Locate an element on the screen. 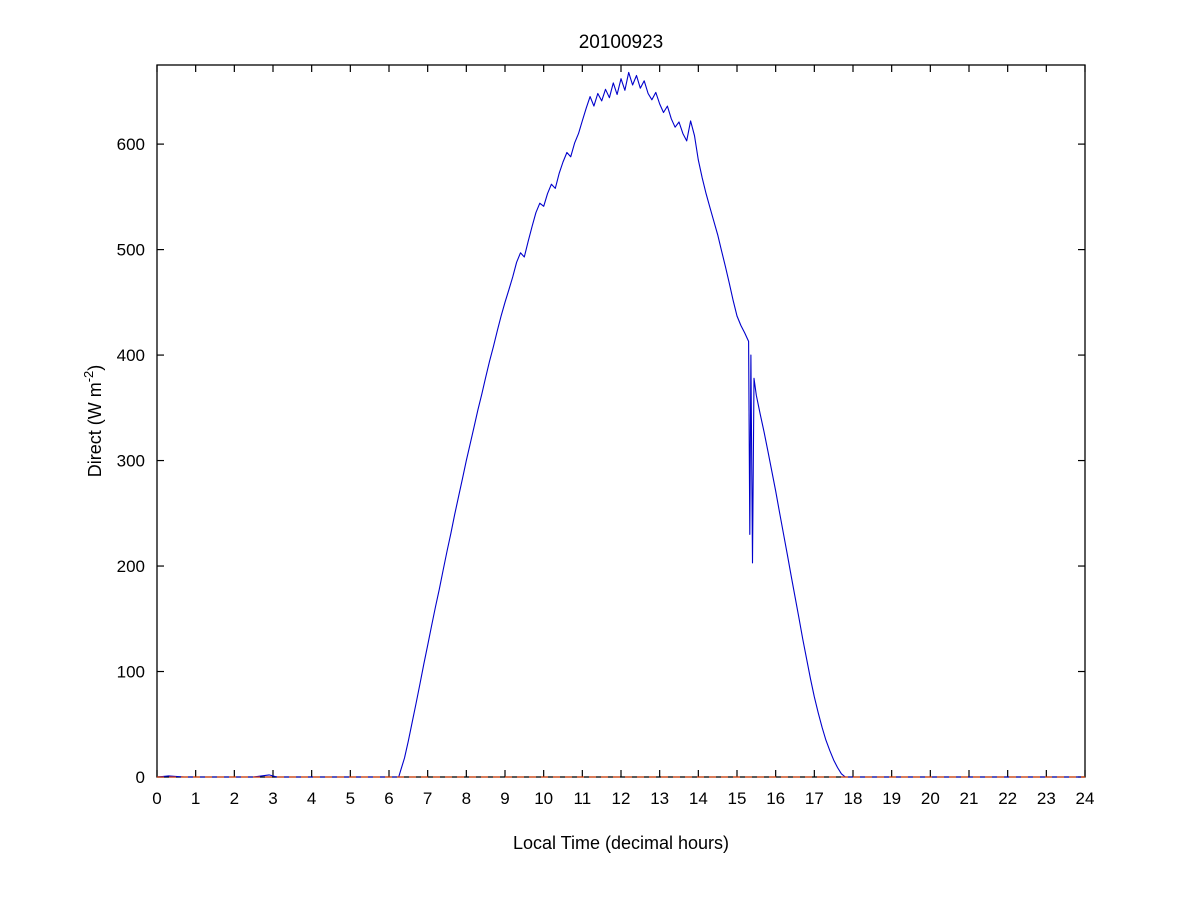 The width and height of the screenshot is (1201, 905). x-tick-label: 4 is located at coordinates (311, 798).